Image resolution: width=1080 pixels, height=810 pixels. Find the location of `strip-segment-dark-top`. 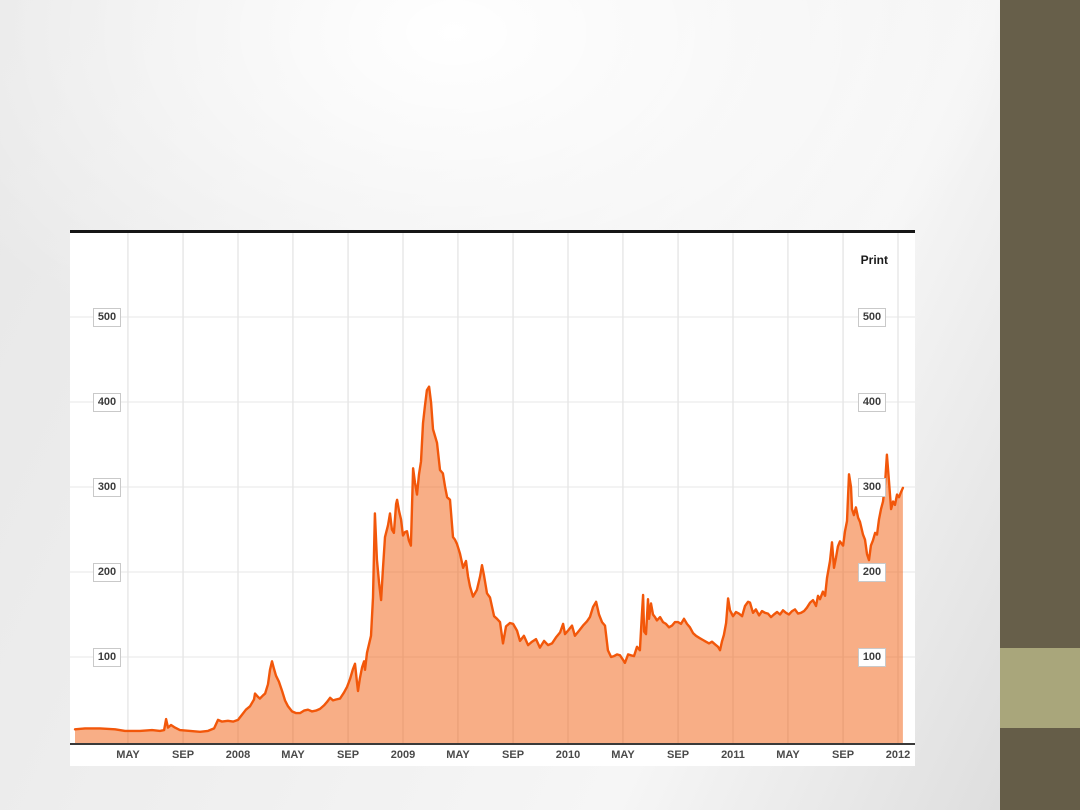

strip-segment-dark-top is located at coordinates (1040, 324).